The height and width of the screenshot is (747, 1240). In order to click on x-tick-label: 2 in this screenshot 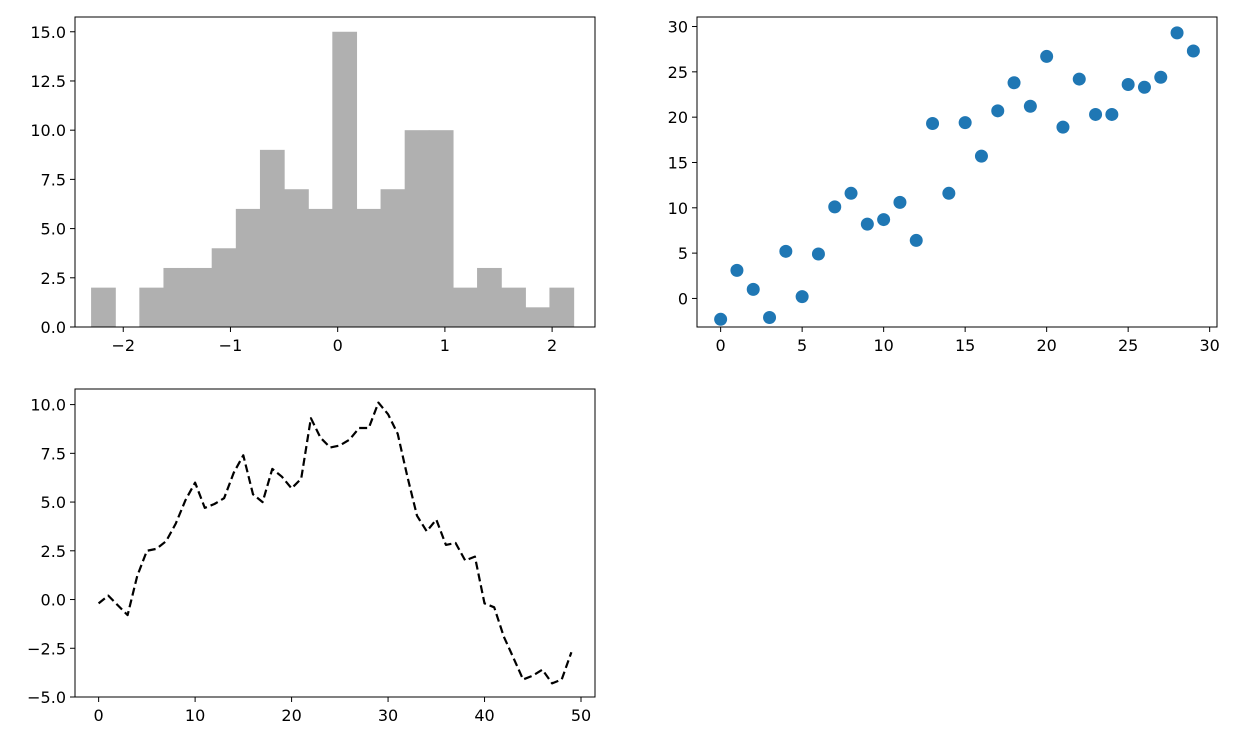, I will do `click(552, 345)`.